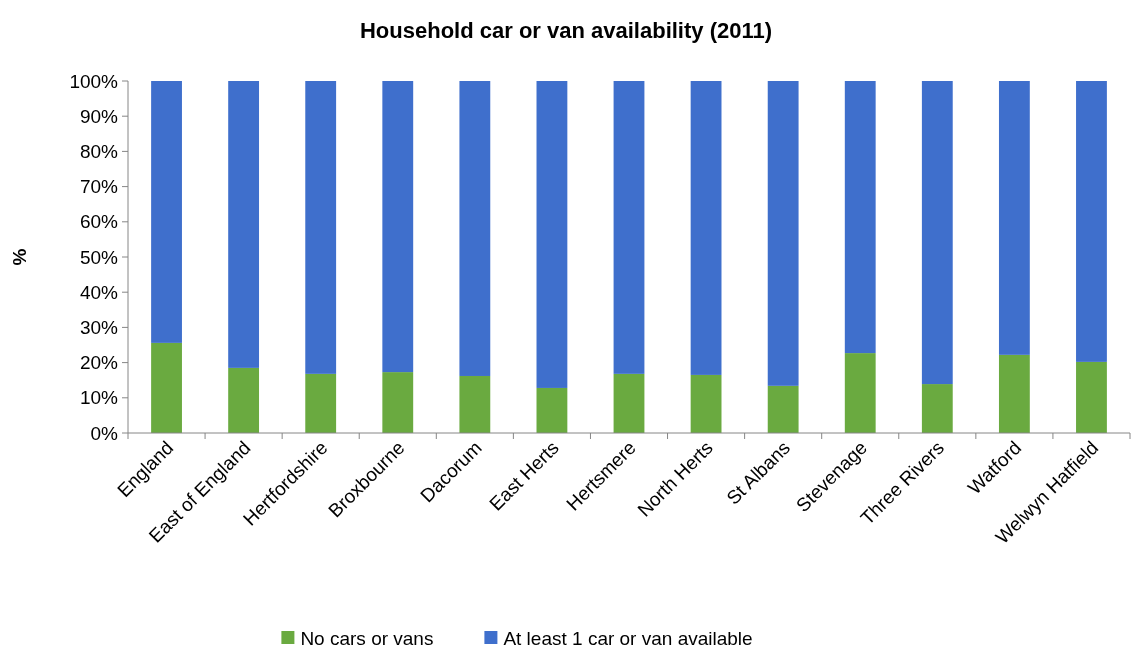  Describe the element at coordinates (628, 638) in the screenshot. I see `legend-label: At least 1 car or van available` at that location.